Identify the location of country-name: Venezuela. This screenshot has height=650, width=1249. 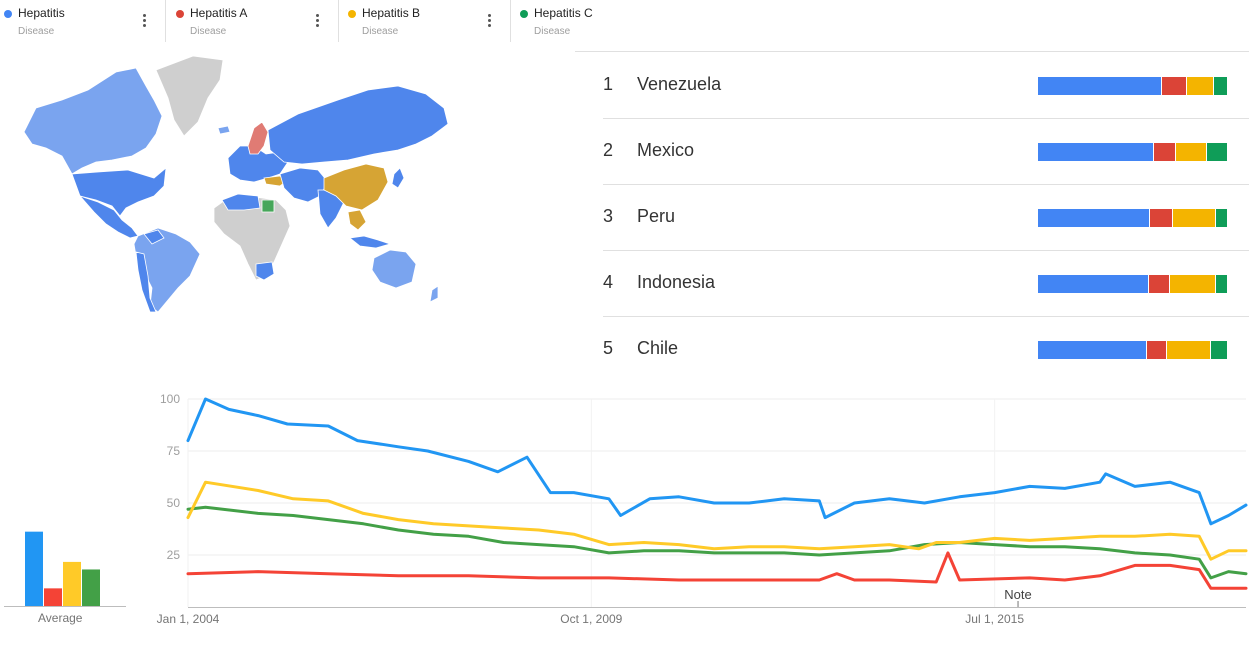
(679, 84).